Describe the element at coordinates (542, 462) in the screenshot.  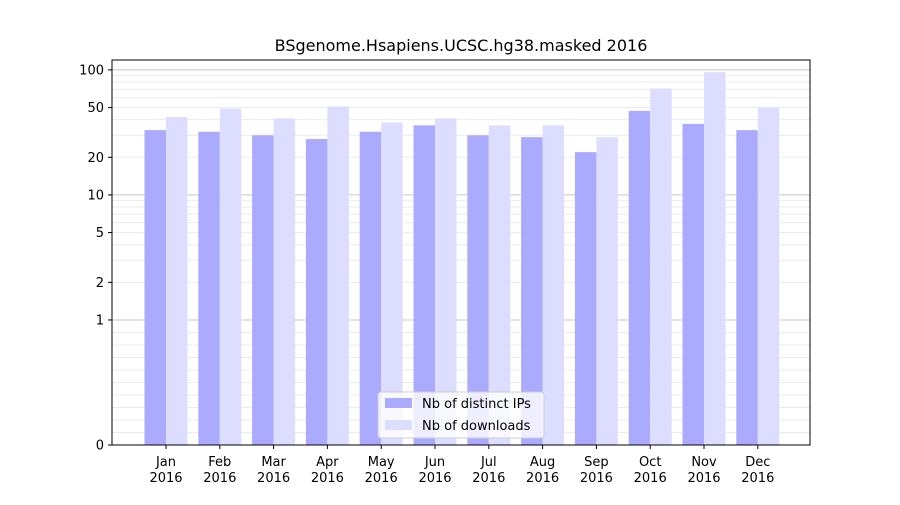
I see `x-tick-label-month: Aug` at that location.